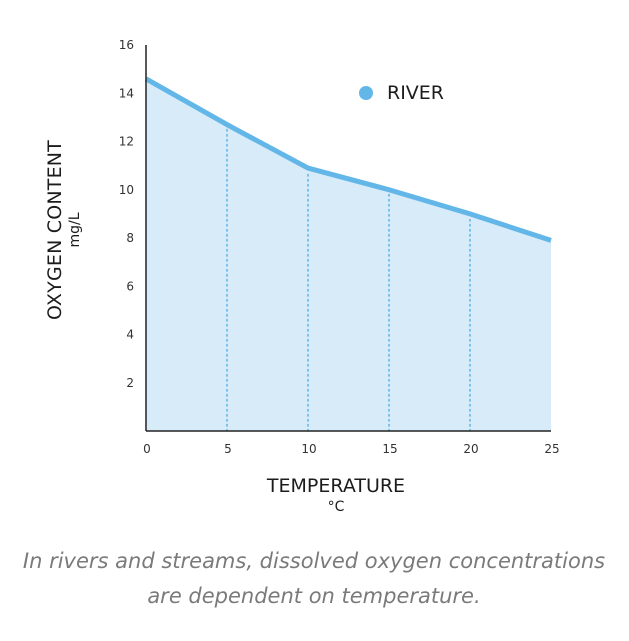 The height and width of the screenshot is (641, 629). I want to click on legend-label: RIVER, so click(416, 93).